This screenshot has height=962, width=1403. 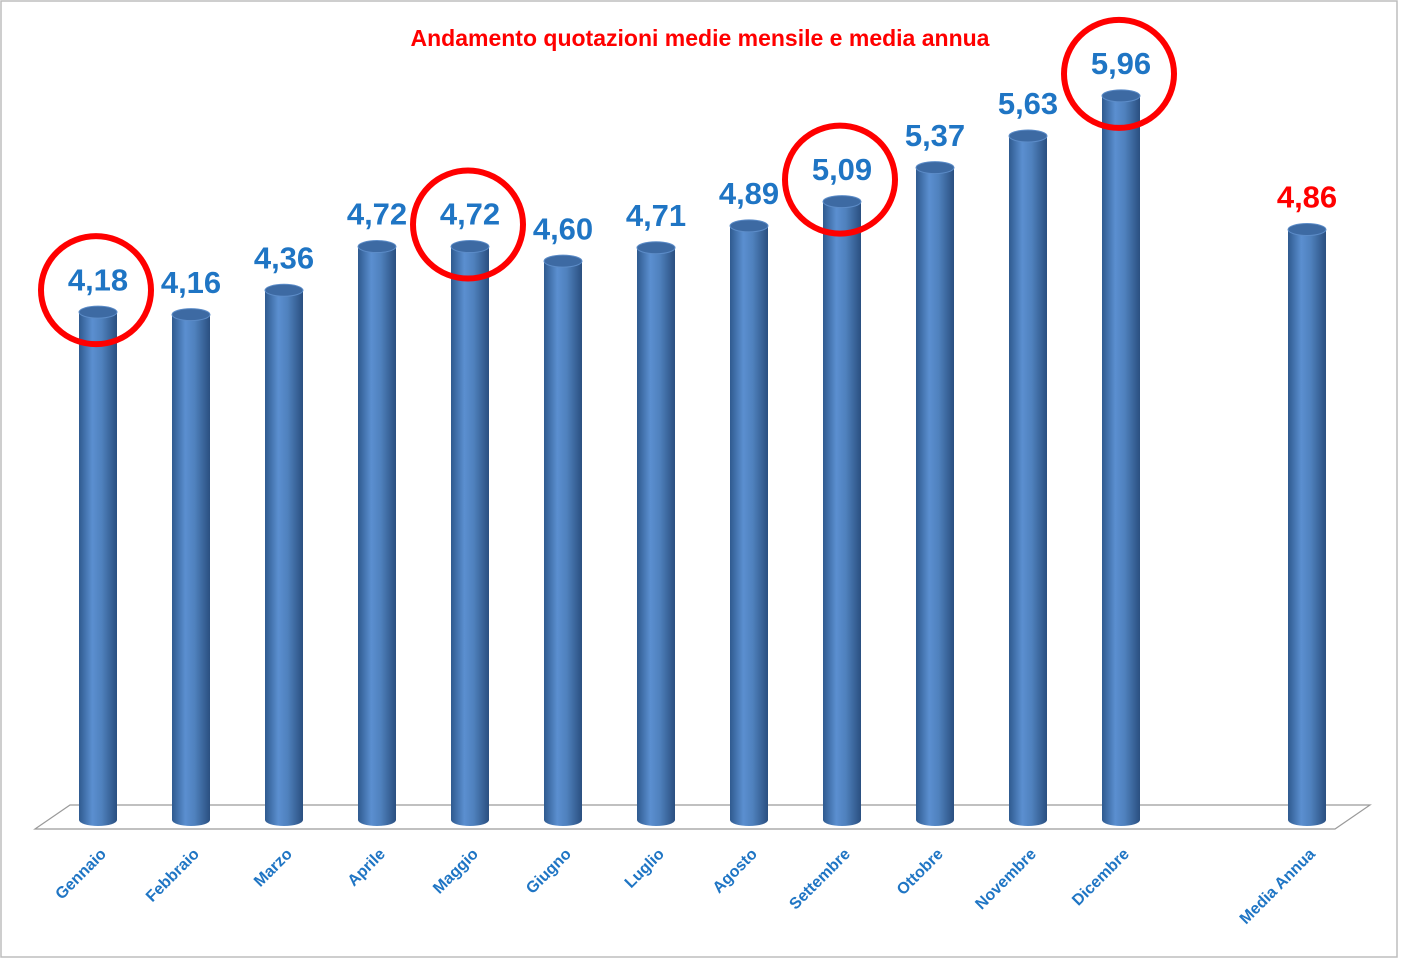 I want to click on value-label: 4,16, so click(x=191, y=282).